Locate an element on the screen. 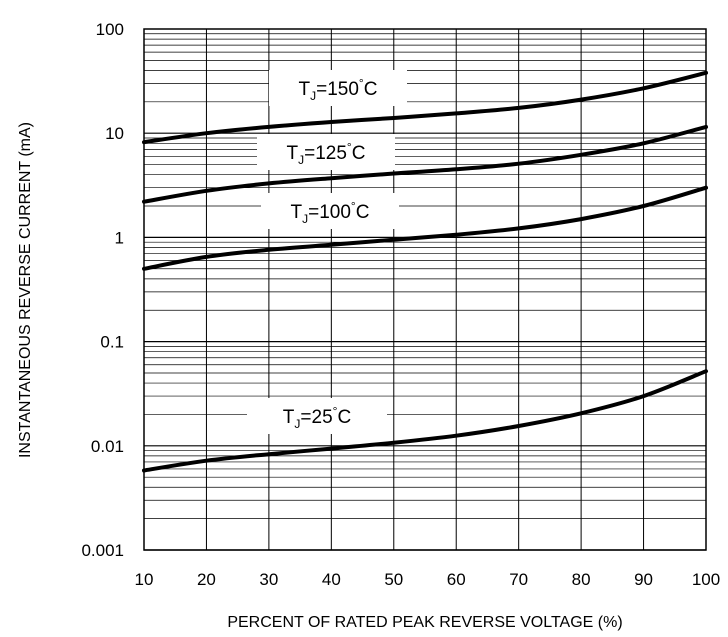 The height and width of the screenshot is (637, 728). curve-label-value: =100 is located at coordinates (329, 212).